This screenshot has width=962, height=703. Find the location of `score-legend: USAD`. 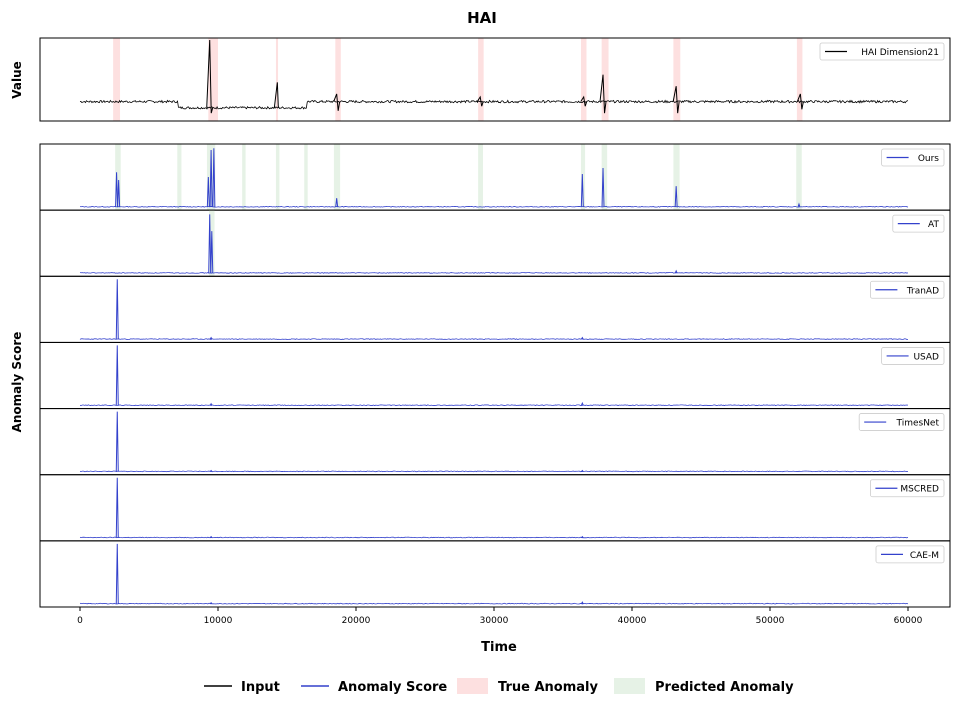

score-legend: USAD is located at coordinates (913, 356).